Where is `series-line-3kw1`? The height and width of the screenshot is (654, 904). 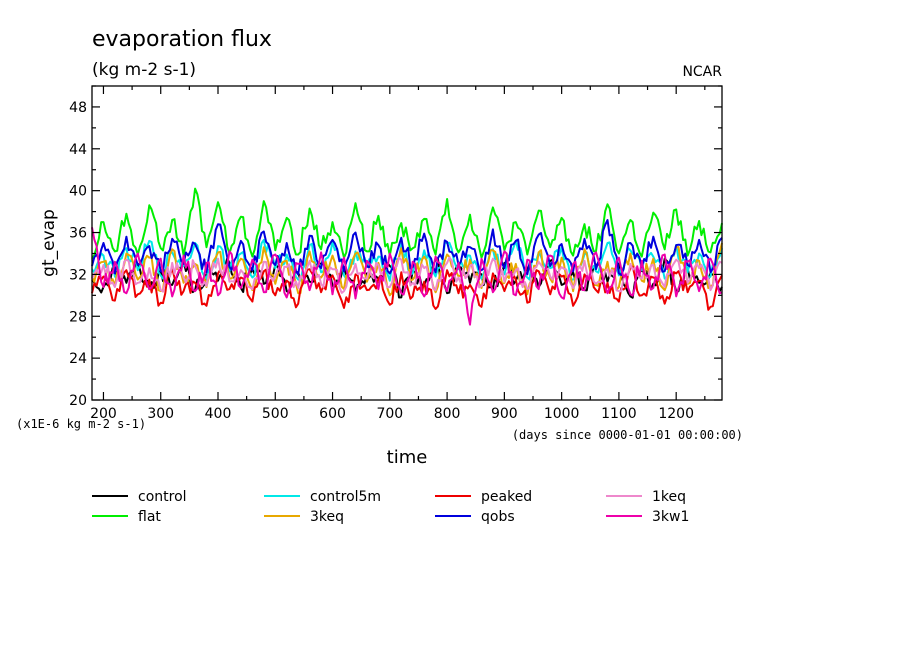 series-line-3kw1 is located at coordinates (407, 276).